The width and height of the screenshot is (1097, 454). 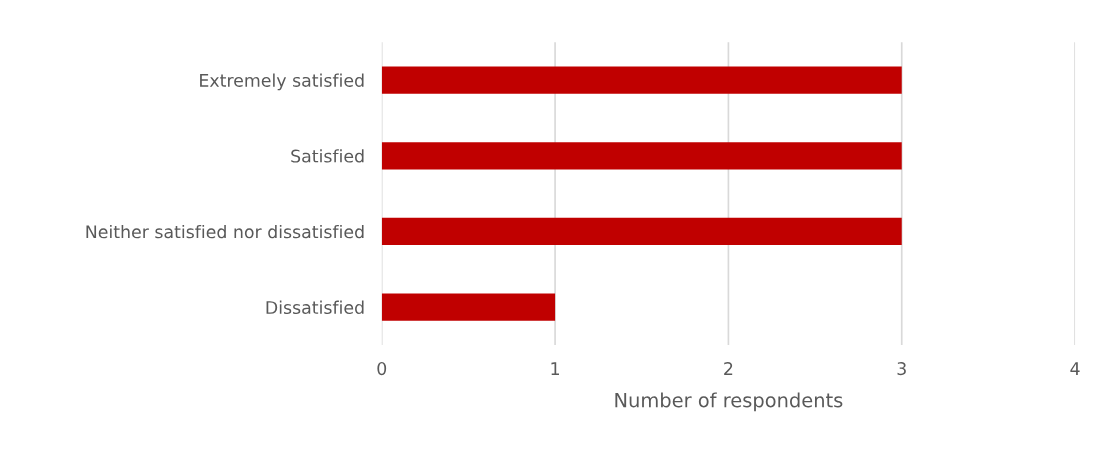 I want to click on x-tick-label: 3, so click(x=901, y=369).